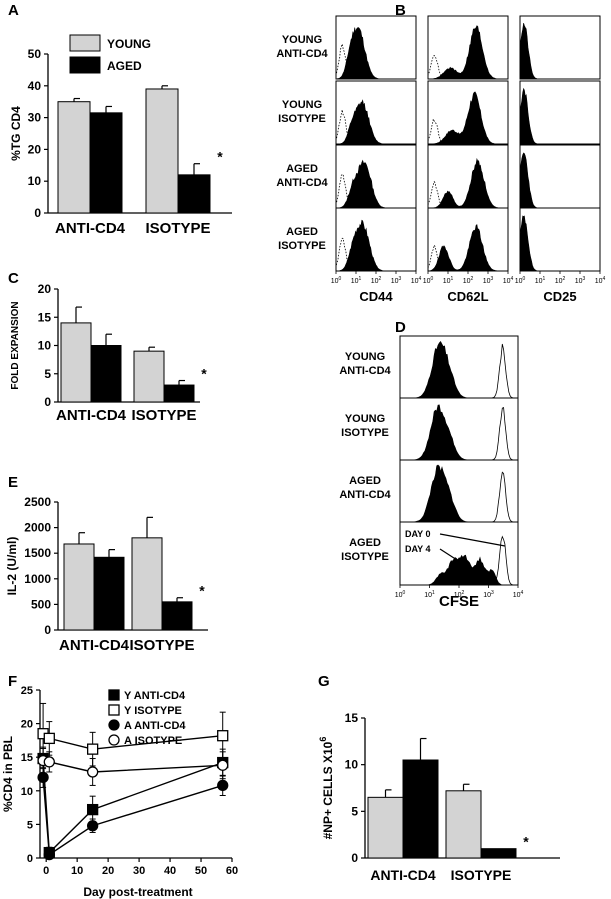  Describe the element at coordinates (133, 813) in the screenshot. I see `series-a-anti-cd4` at that location.